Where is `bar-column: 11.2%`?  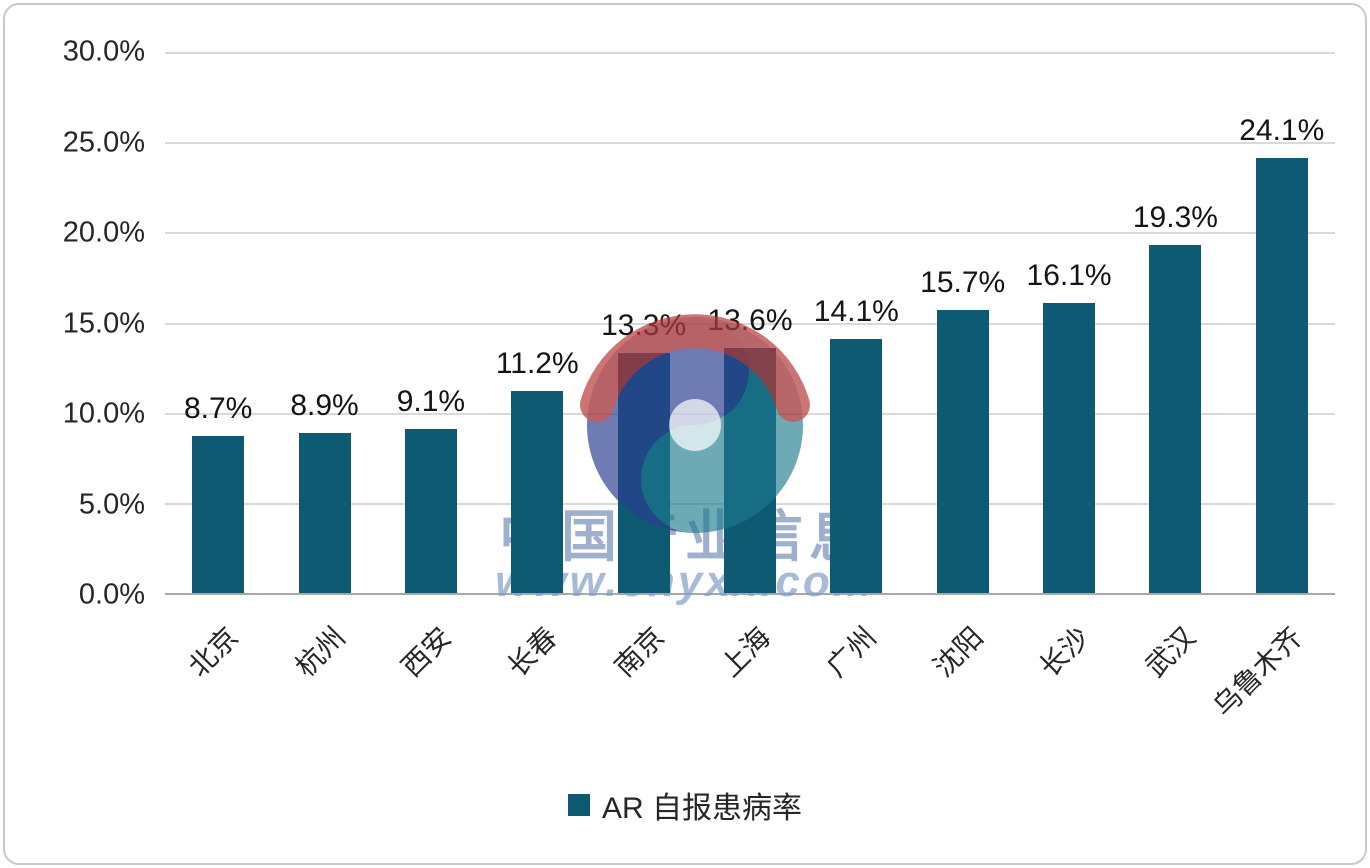
bar-column: 11.2% is located at coordinates (537, 322).